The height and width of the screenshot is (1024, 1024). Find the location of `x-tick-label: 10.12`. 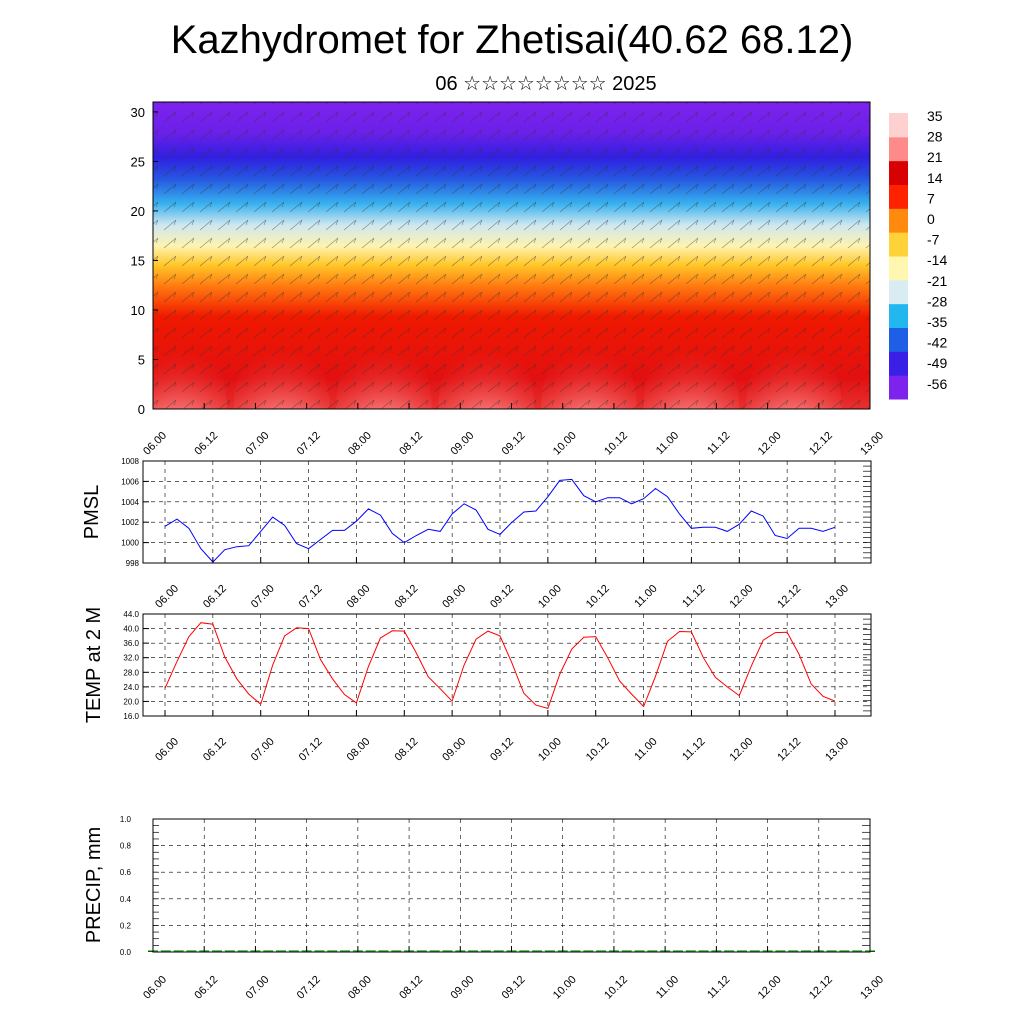

x-tick-label: 10.12 is located at coordinates (616, 988).